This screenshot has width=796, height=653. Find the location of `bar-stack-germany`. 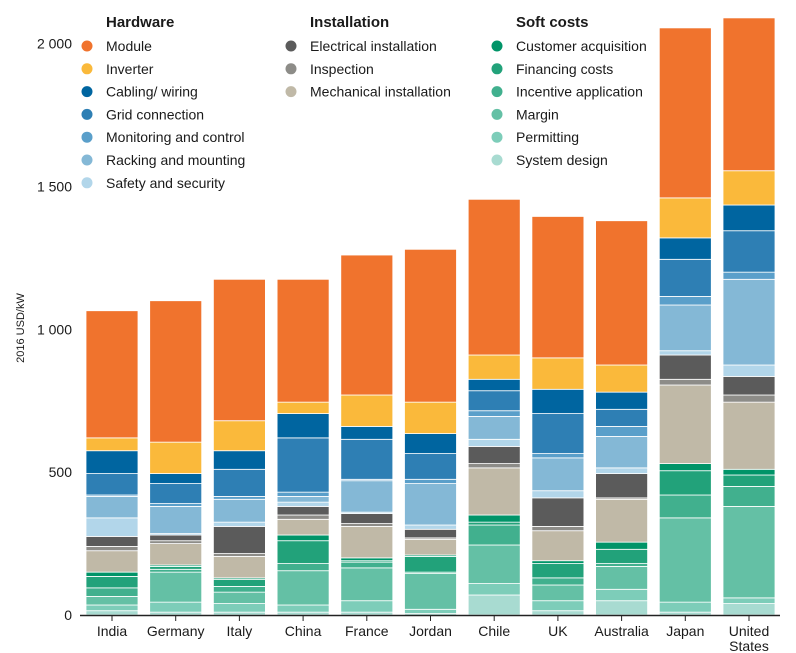

bar-stack-germany is located at coordinates (176, 458).